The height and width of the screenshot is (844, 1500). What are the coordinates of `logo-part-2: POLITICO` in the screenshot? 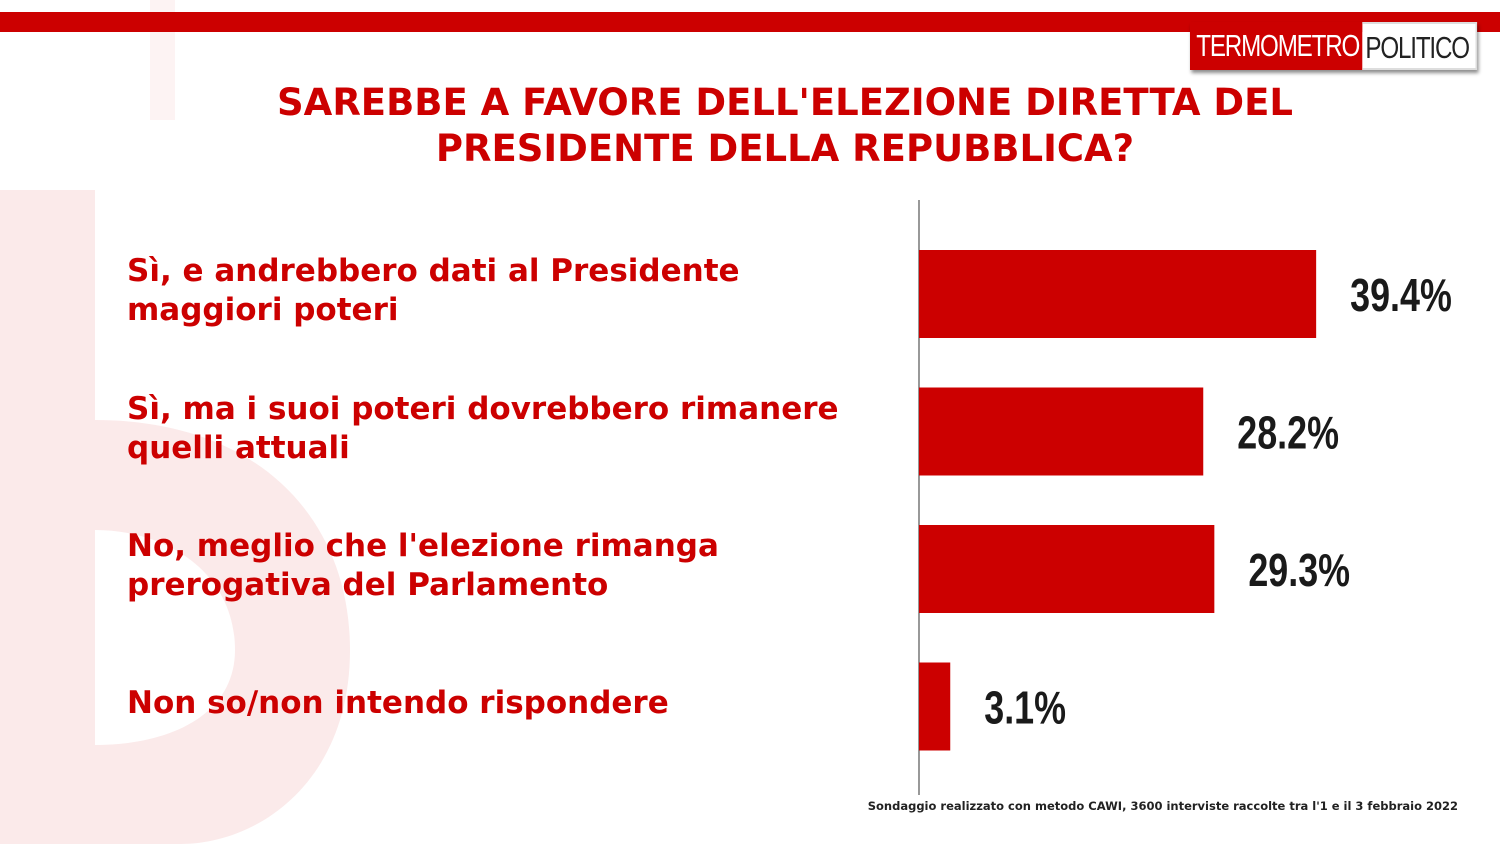 It's located at (1419, 46).